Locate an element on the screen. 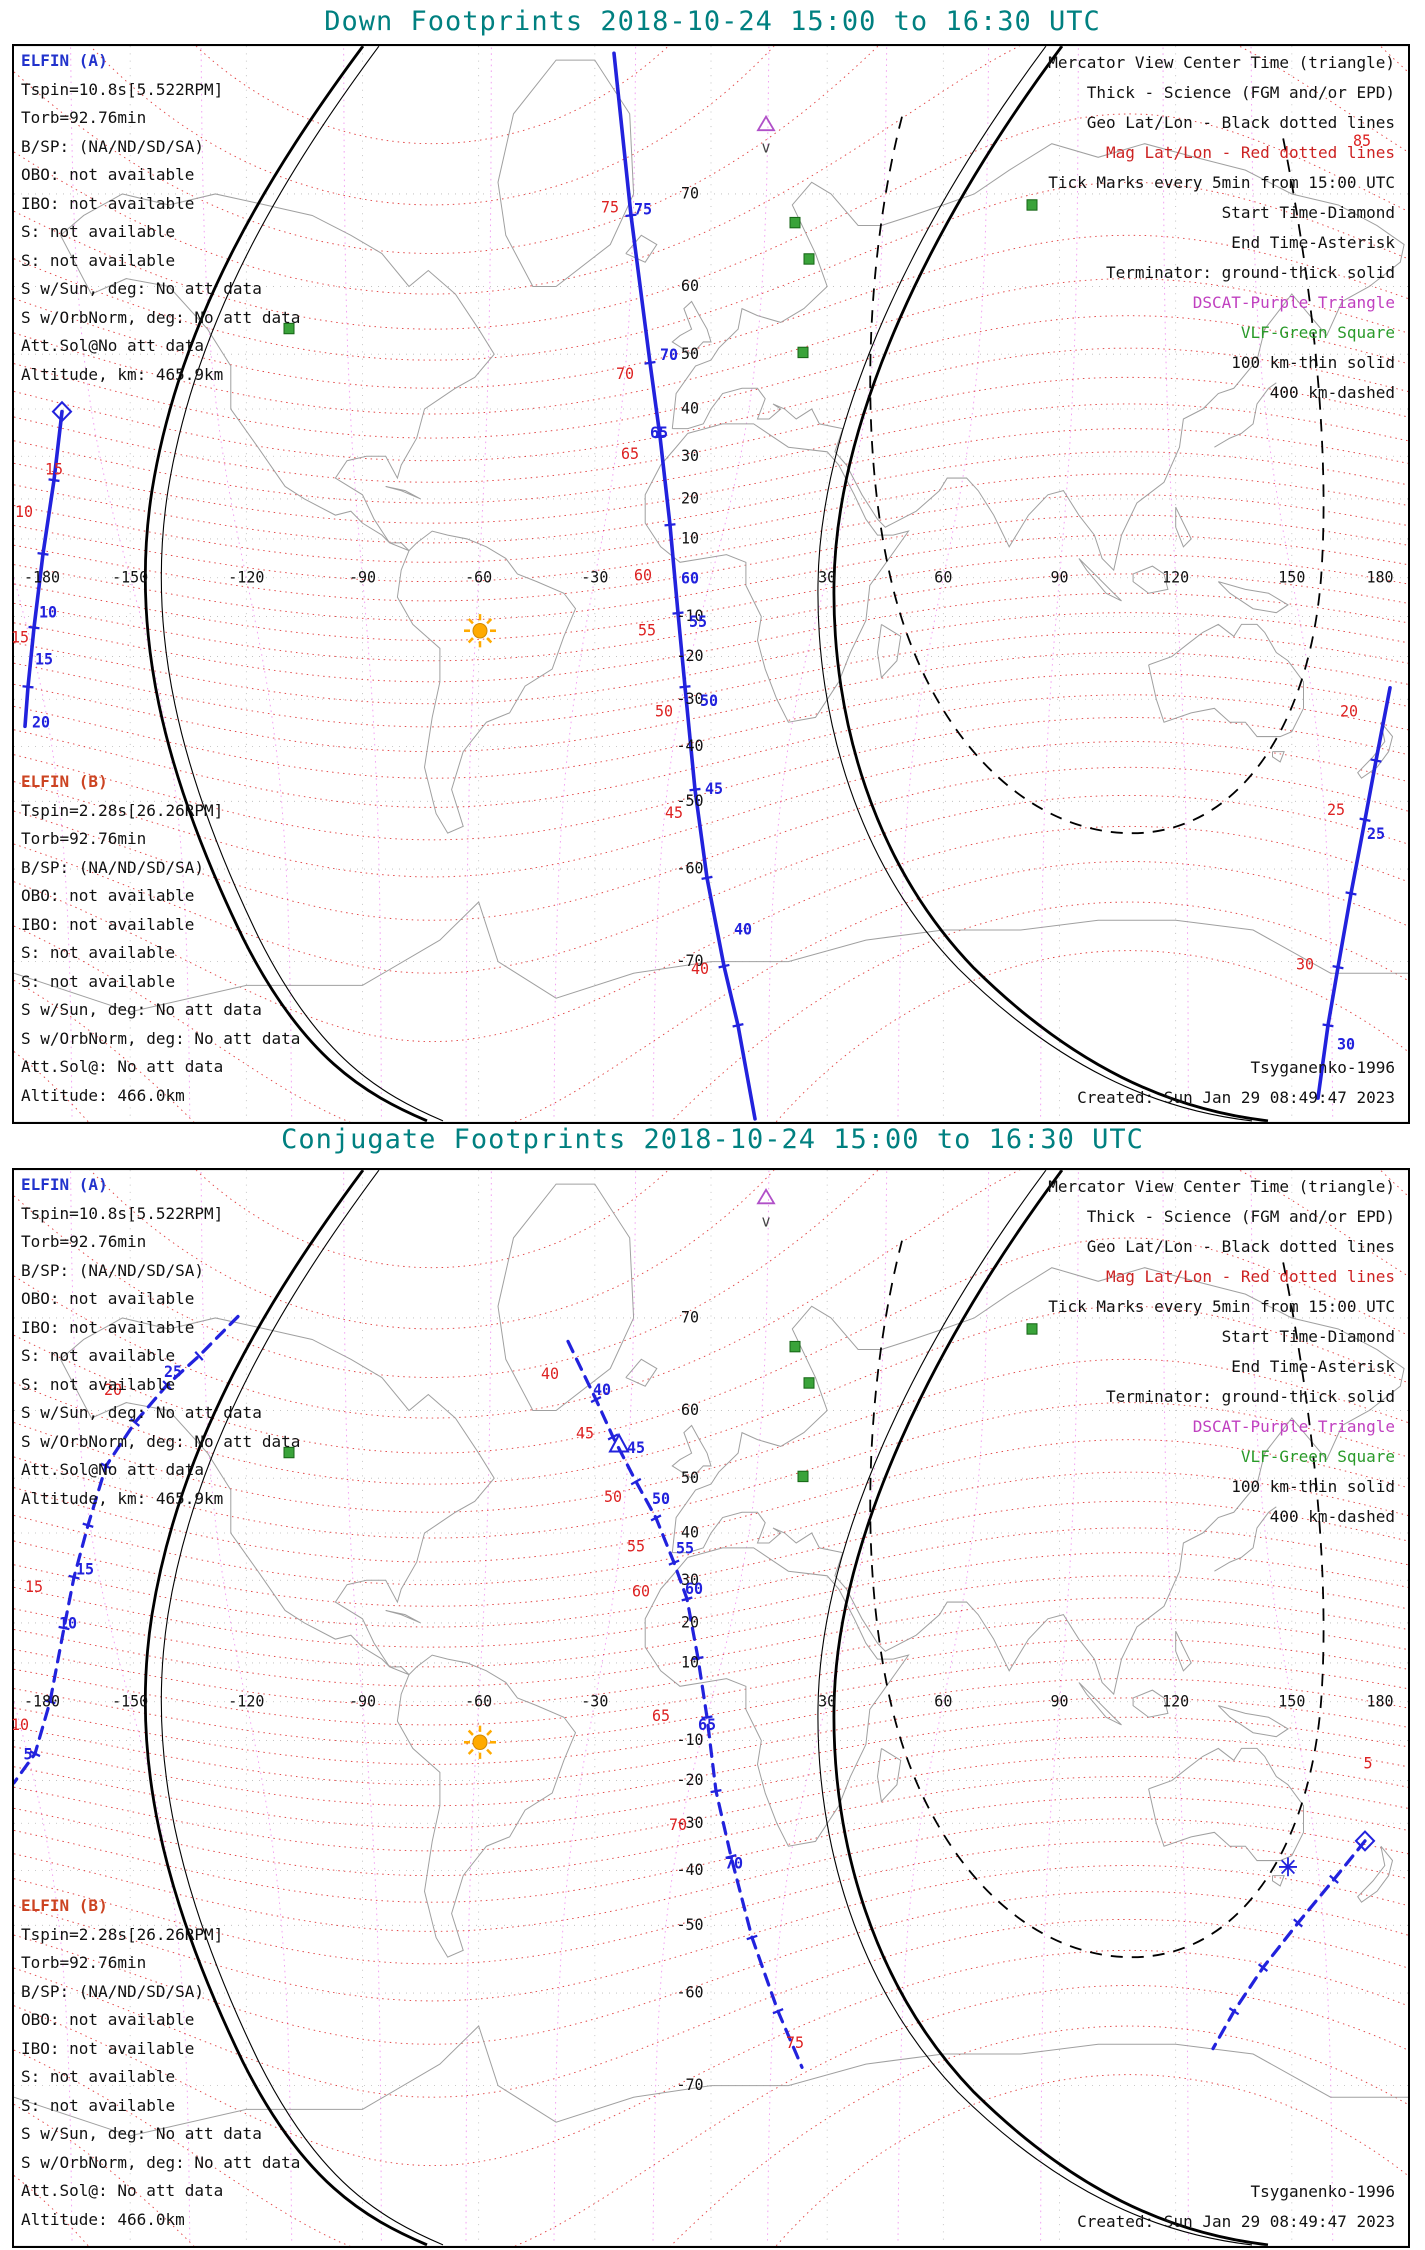 The width and height of the screenshot is (1425, 2250). track-tick-label: 55 is located at coordinates (685, 1548).